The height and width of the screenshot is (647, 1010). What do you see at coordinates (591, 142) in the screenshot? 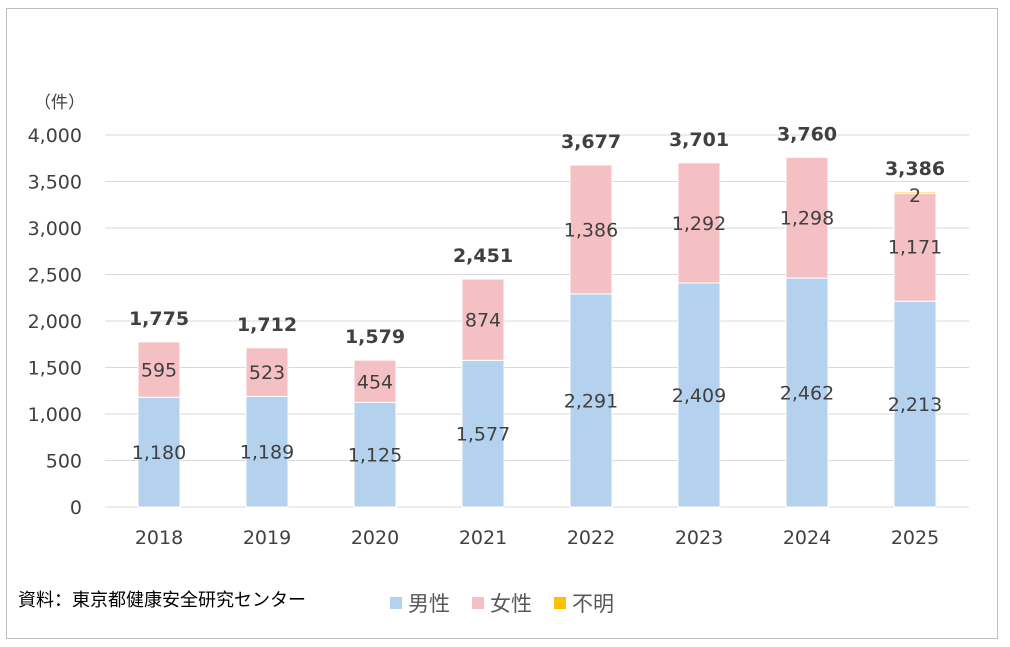
I see `total-label: 3,677` at bounding box center [591, 142].